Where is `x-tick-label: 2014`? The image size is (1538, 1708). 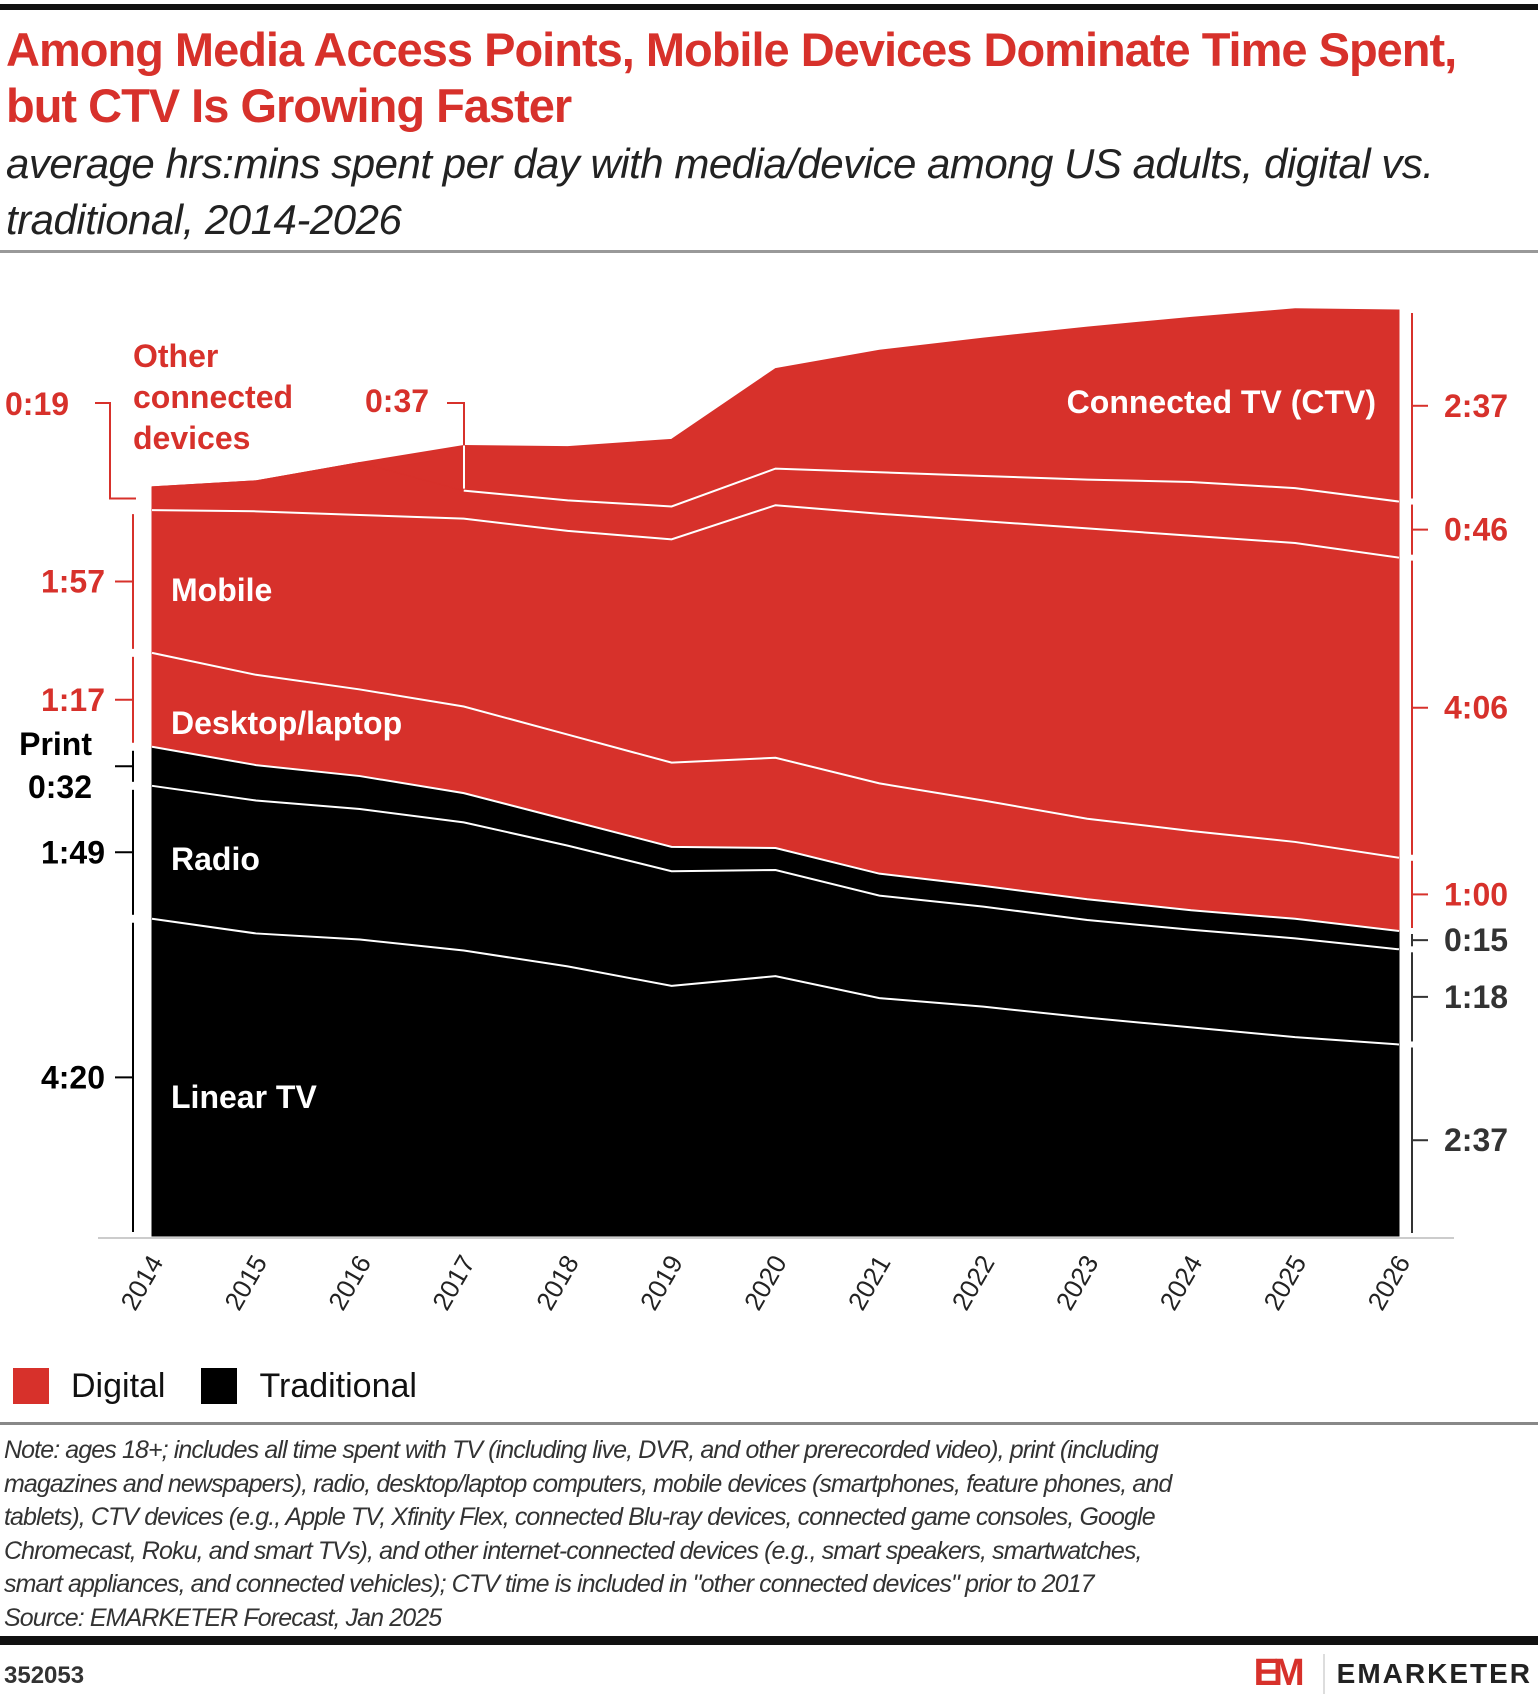
x-tick-label: 2014 is located at coordinates (141, 1282).